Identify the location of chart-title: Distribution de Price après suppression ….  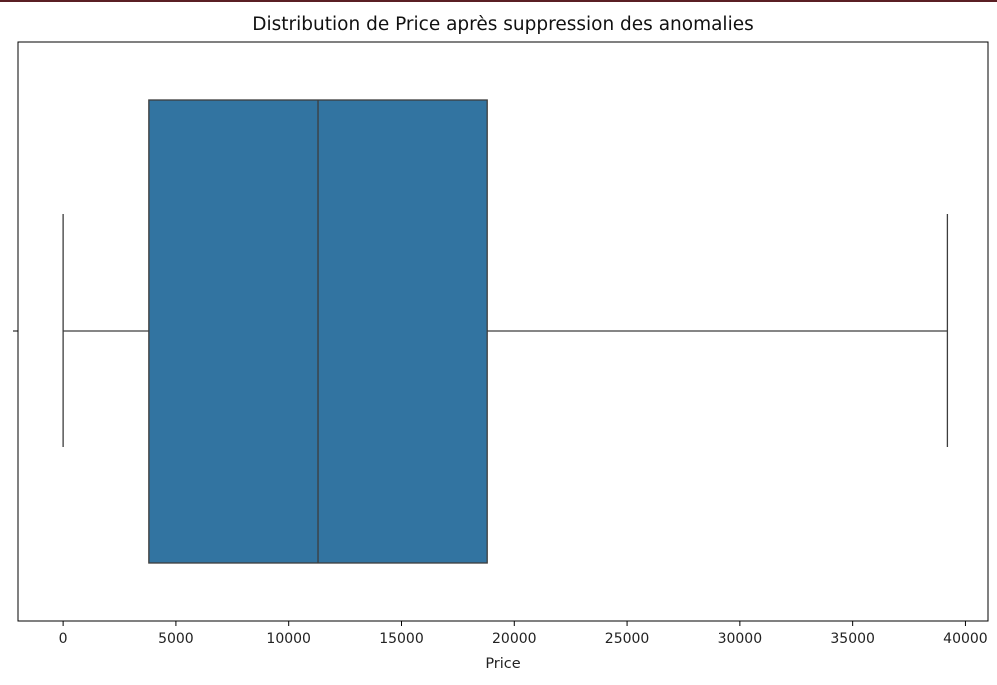
(502, 24).